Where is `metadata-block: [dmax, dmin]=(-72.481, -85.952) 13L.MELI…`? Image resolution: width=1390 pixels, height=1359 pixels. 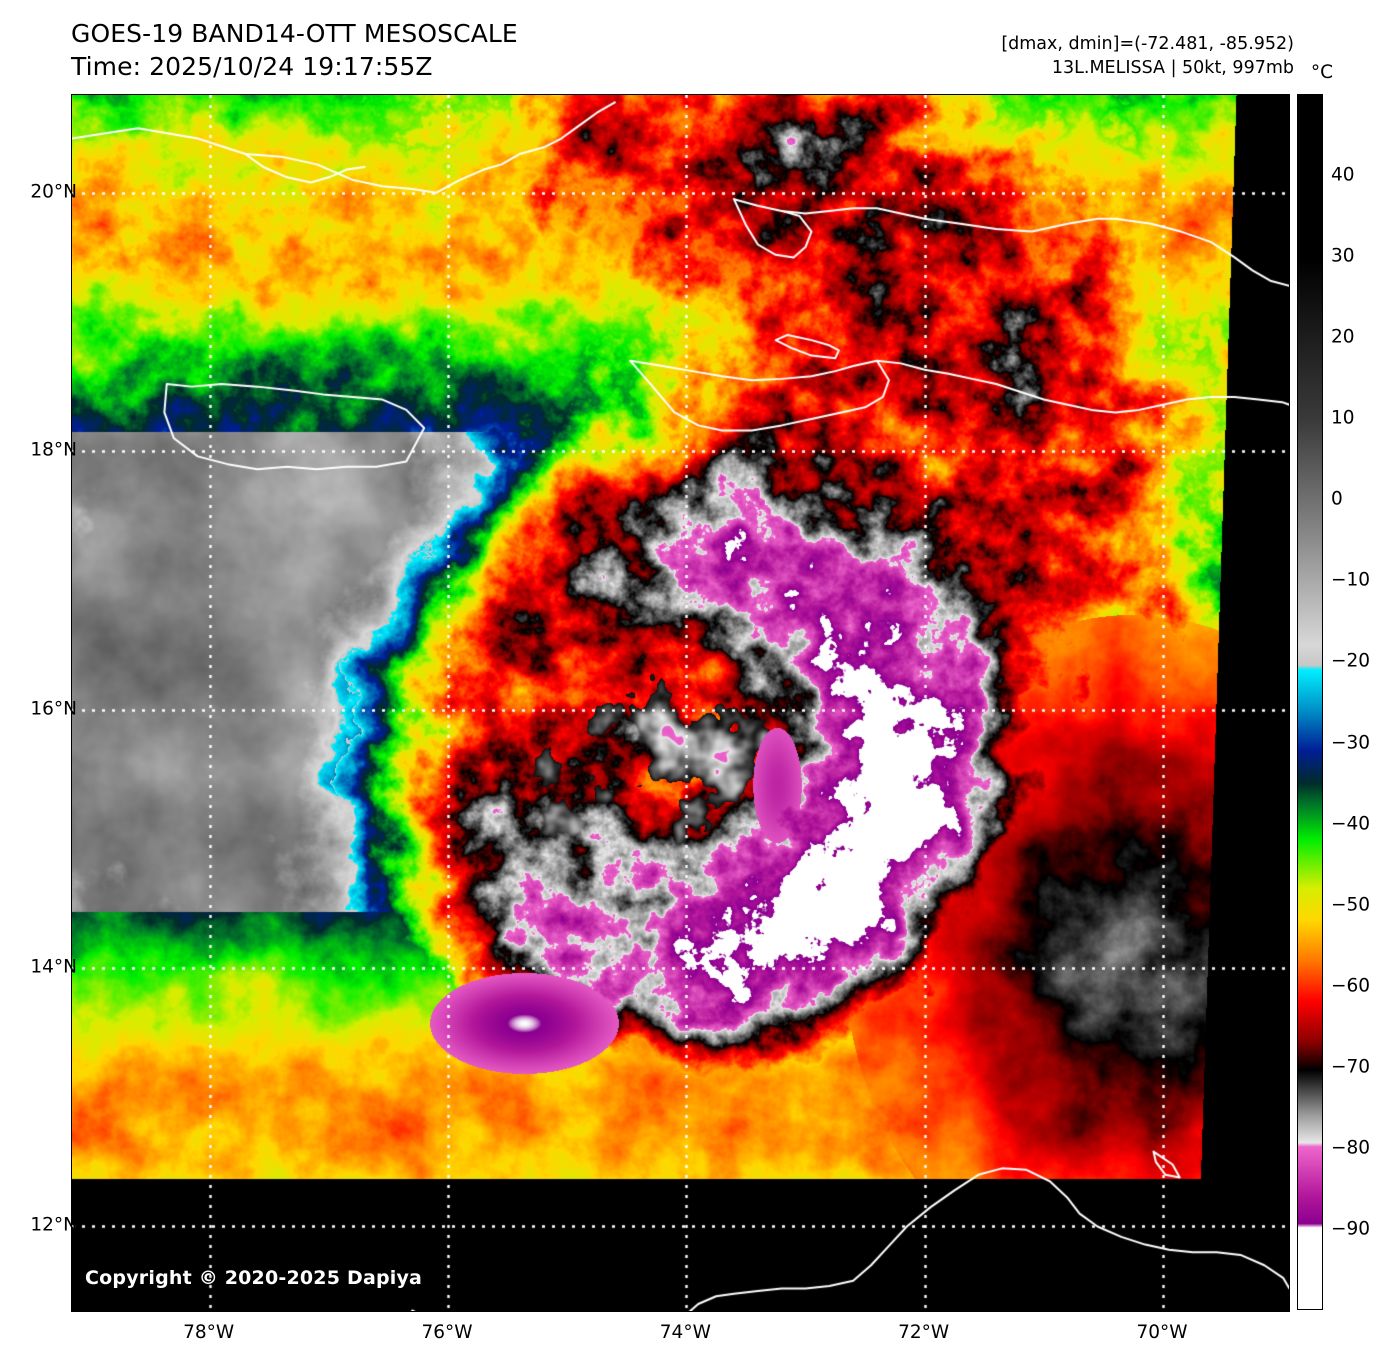 metadata-block: [dmax, dmin]=(-72.481, -85.952) 13L.MELI… is located at coordinates (1147, 56).